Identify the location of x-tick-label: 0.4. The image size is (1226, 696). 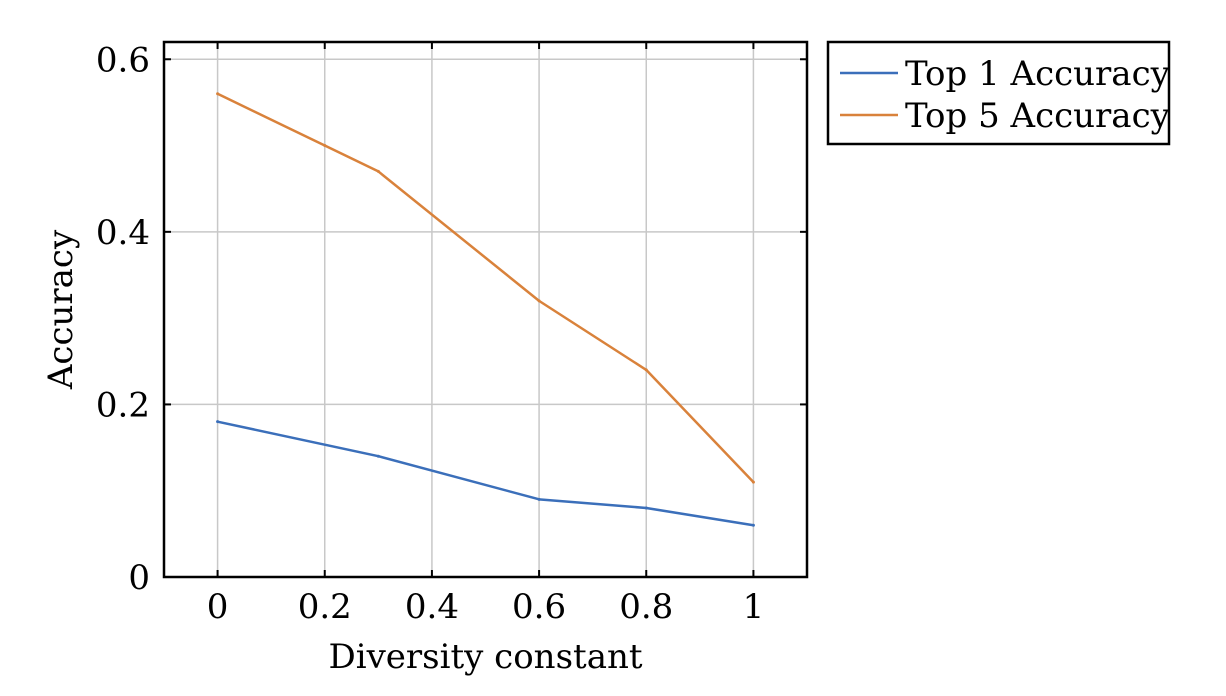
(432, 607).